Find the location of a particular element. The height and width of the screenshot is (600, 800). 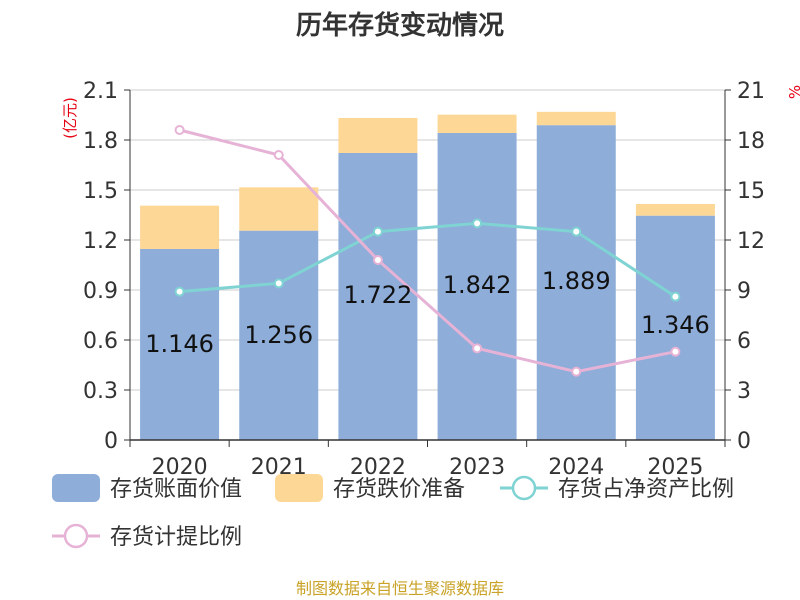

legend-provision-ratio: 存货计提比例 is located at coordinates (147, 536).